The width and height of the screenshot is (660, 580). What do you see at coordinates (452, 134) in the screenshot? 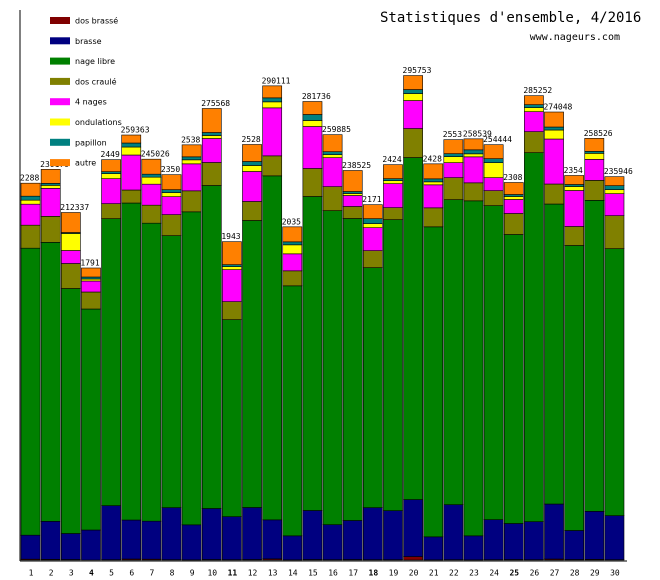
I see `total-label: 2553` at bounding box center [452, 134].